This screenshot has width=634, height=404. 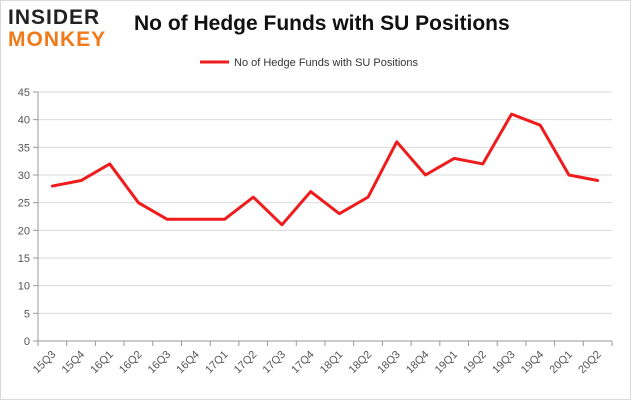 What do you see at coordinates (504, 363) in the screenshot?
I see `x-tick-label: 19Q3` at bounding box center [504, 363].